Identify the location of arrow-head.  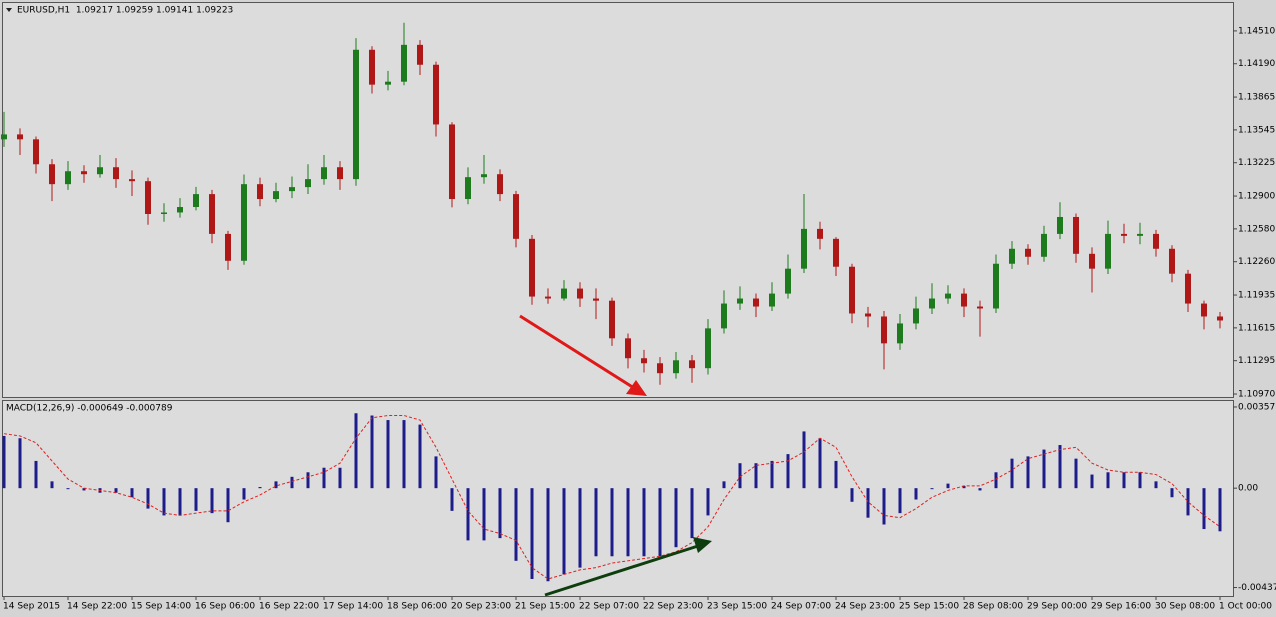
(636, 388).